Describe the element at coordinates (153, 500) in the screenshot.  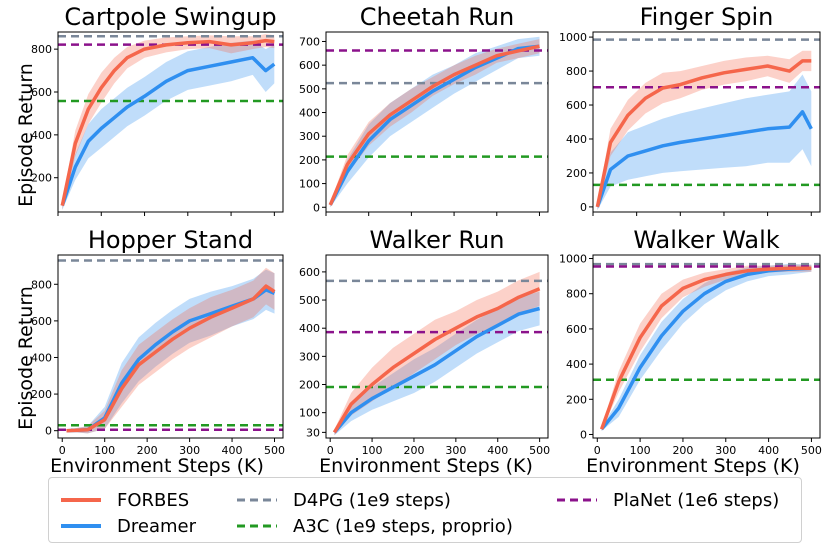
I see `legend-label: FORBES` at that location.